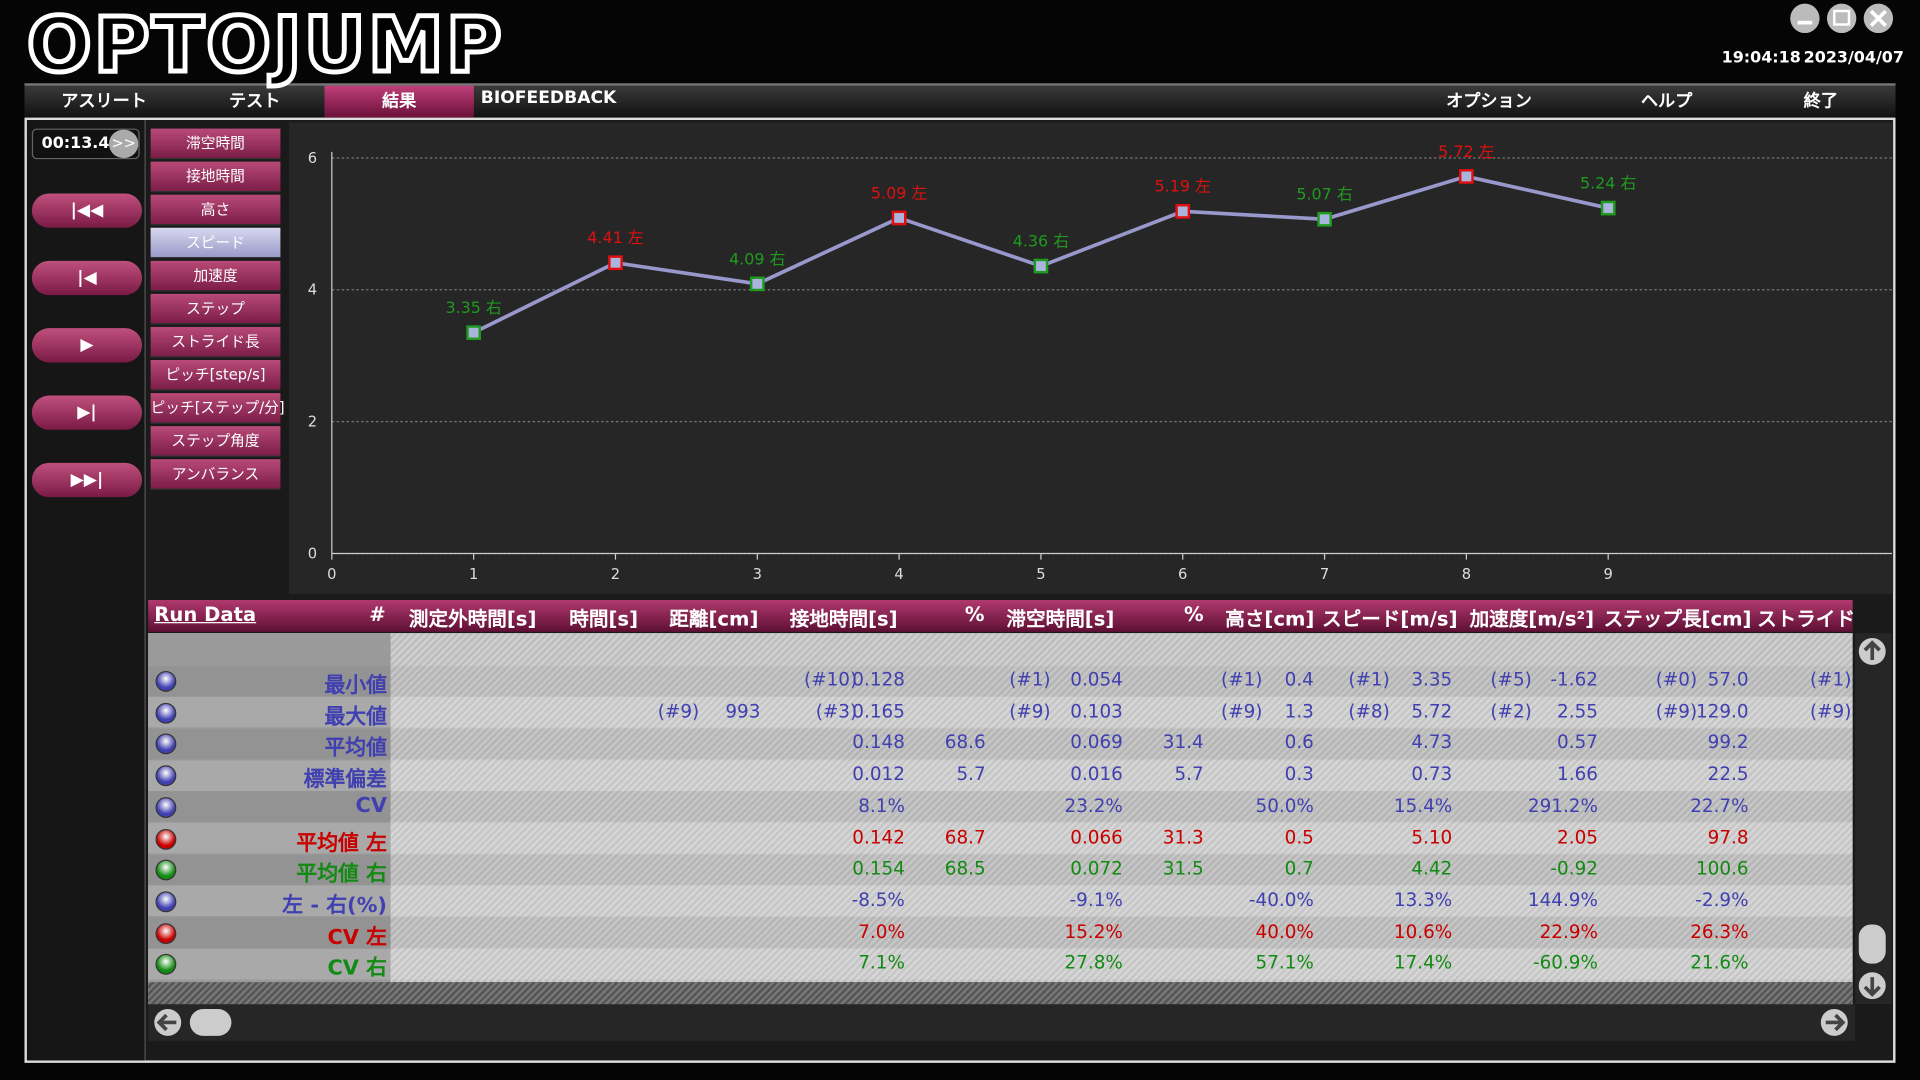 The width and height of the screenshot is (1920, 1080). Describe the element at coordinates (1299, 774) in the screenshot. I see `table-cell: 0.3` at that location.